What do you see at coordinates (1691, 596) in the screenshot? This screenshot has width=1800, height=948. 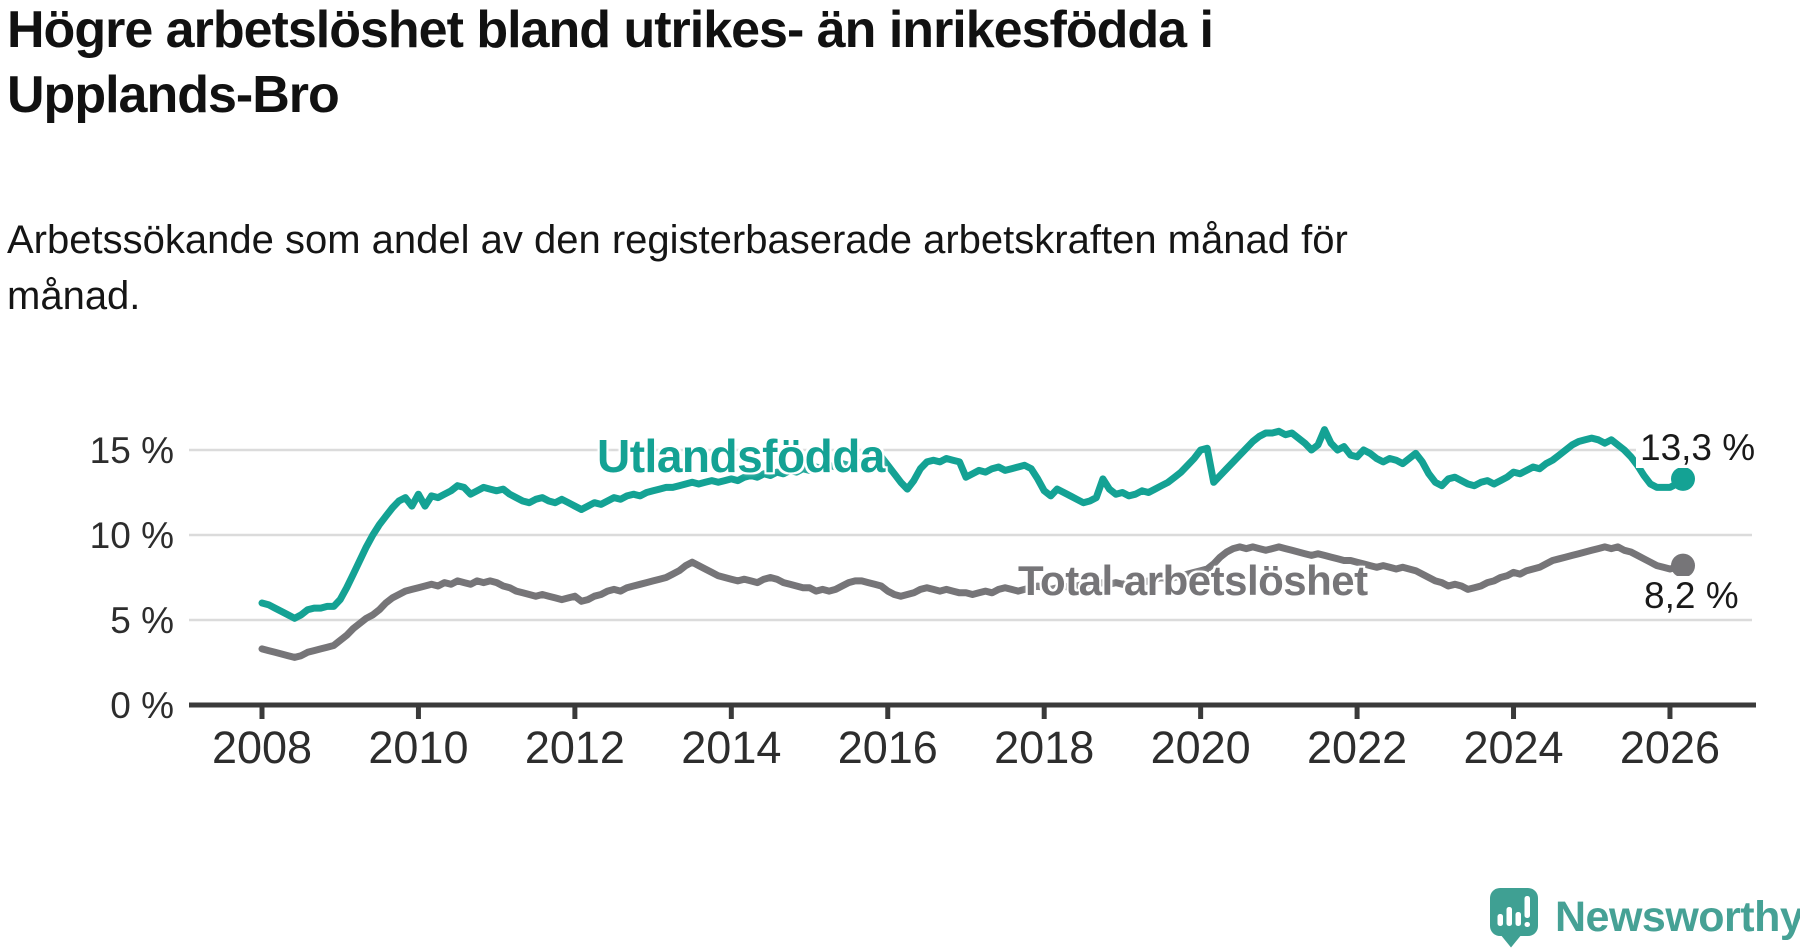 I see `end-value-label-total: 8,2 %` at bounding box center [1691, 596].